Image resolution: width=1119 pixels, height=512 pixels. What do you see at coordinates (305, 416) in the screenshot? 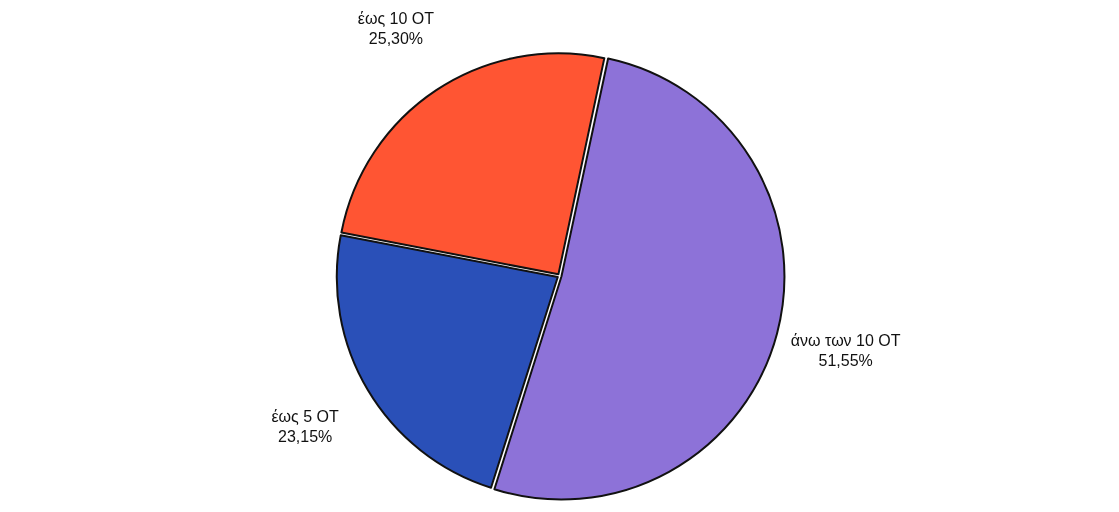
I see `slice-label: έως 5 OT` at bounding box center [305, 416].